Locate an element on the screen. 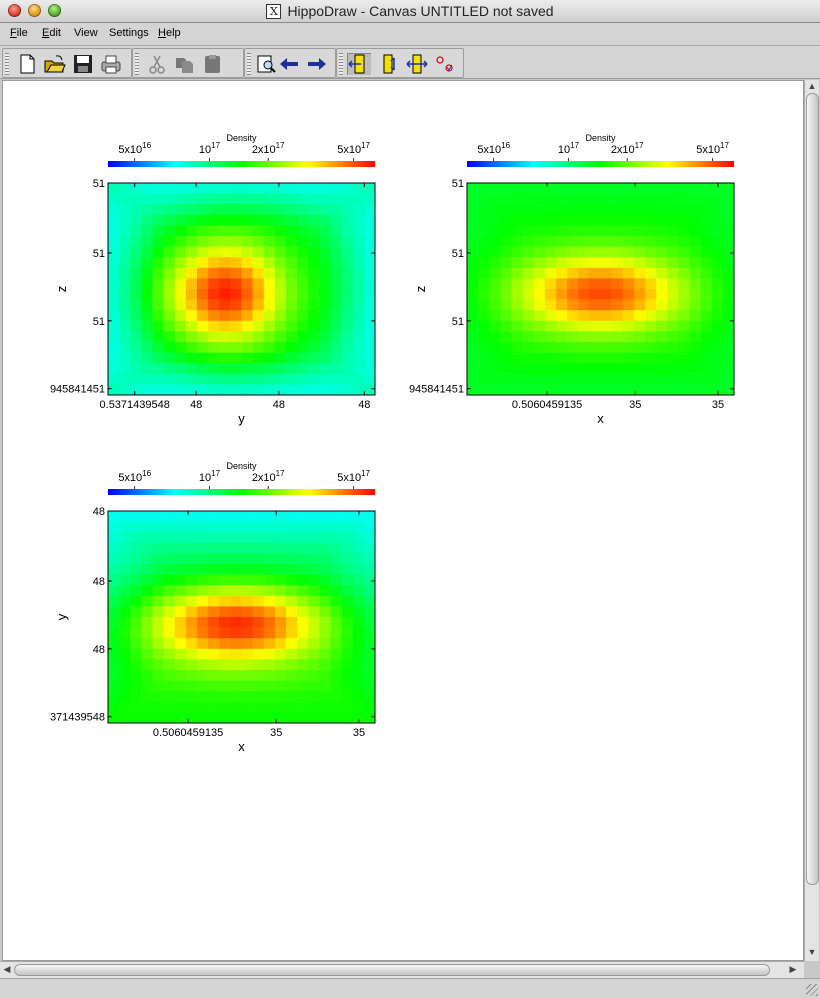 This screenshot has height=998, width=820. vertical-scroll-thumb is located at coordinates (812, 489).